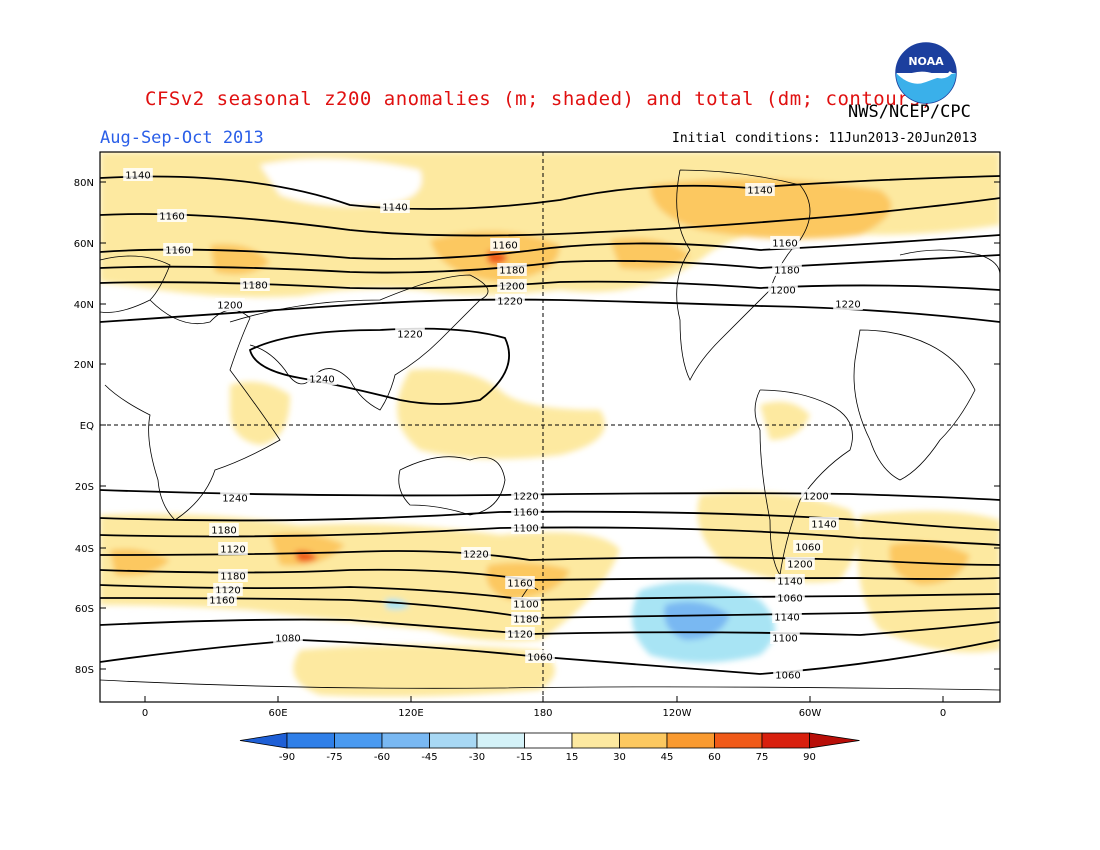  I want to click on longitude-axis: 0 60E 120E 180 120W 60W 0, so click(544, 707).